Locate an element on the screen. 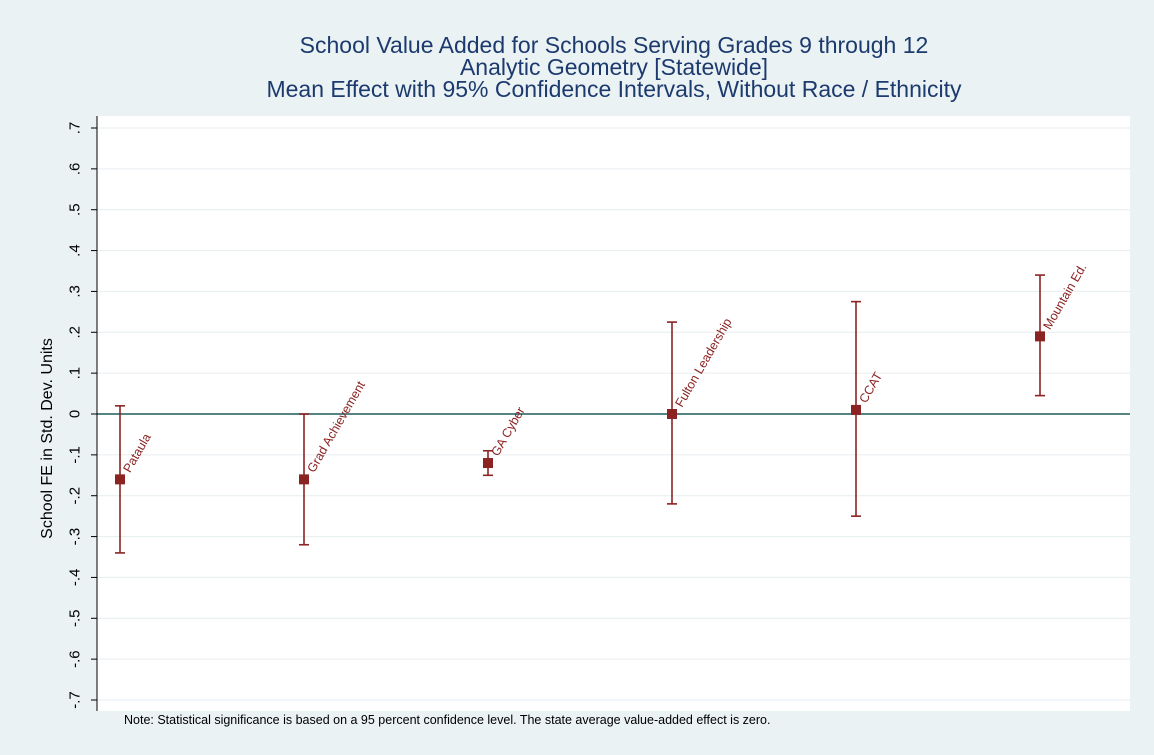  y-tick-label: -.5 is located at coordinates (75, 619).